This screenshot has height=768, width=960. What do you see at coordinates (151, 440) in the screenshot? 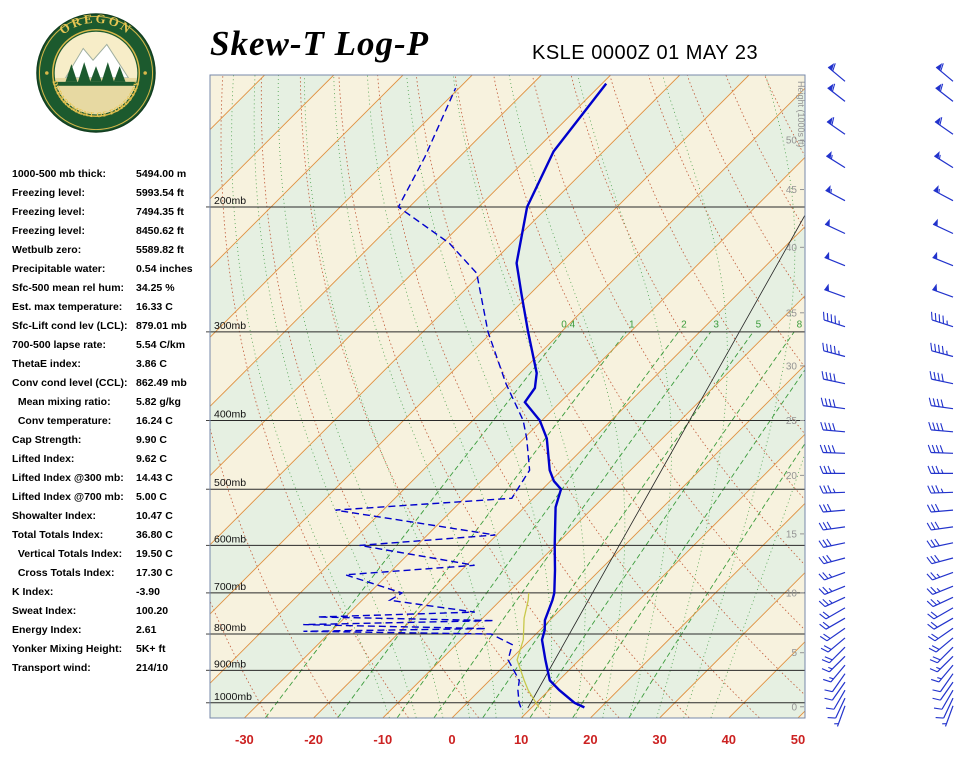
I see `index-value: 9.90 C` at bounding box center [151, 440].